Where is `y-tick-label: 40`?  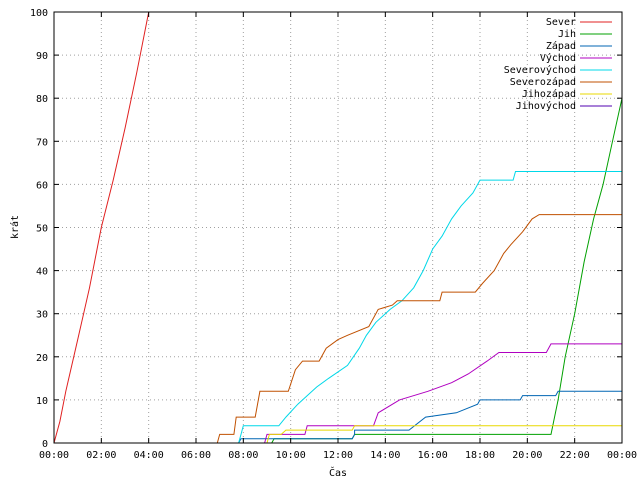
y-tick-label: 40 is located at coordinates (42, 272).